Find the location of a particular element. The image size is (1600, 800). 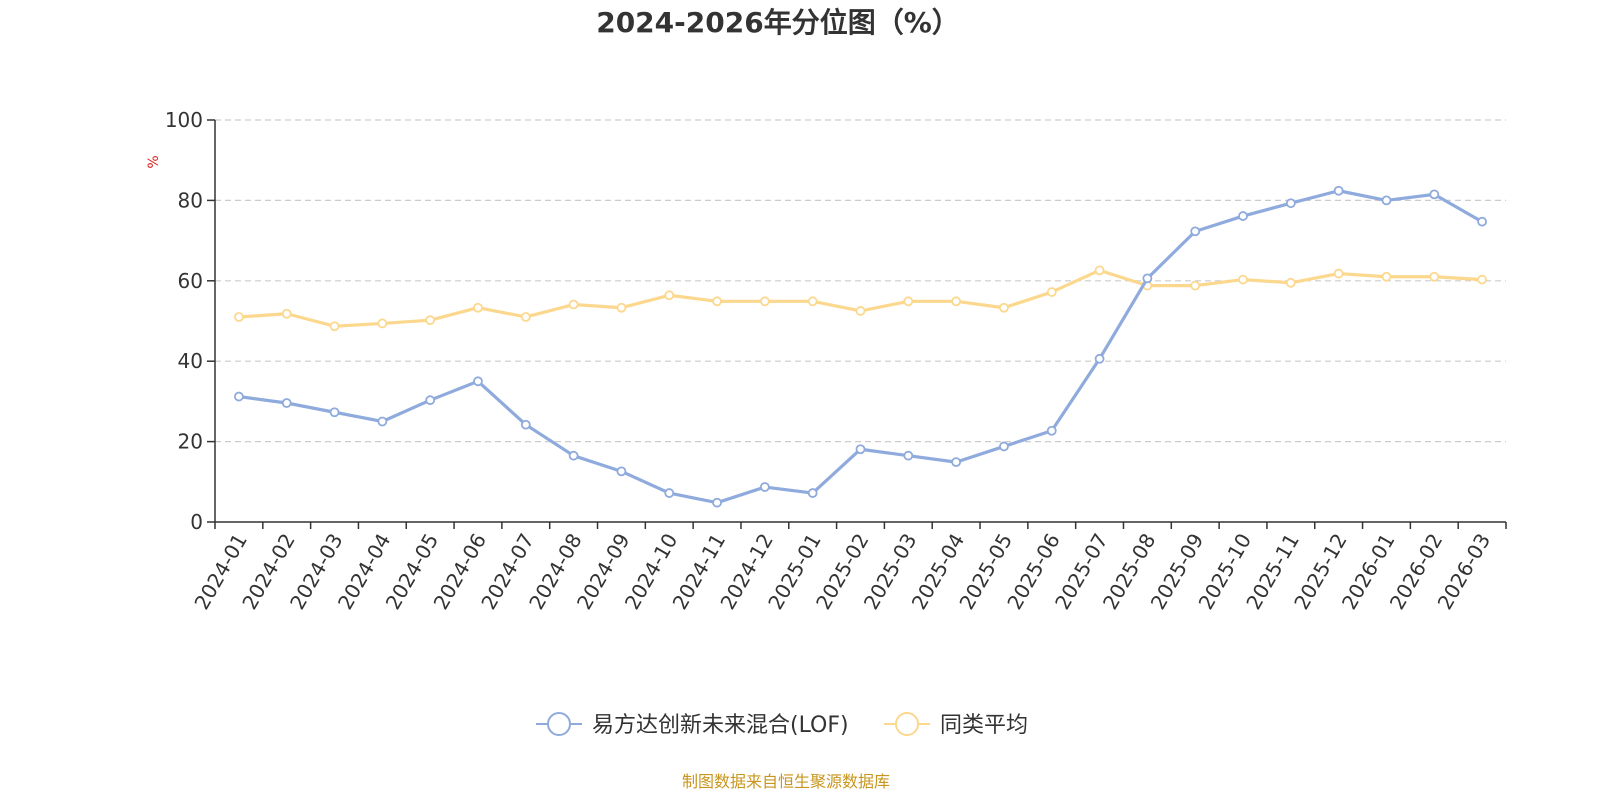

y-tick-label-100: 100 is located at coordinates (184, 120).